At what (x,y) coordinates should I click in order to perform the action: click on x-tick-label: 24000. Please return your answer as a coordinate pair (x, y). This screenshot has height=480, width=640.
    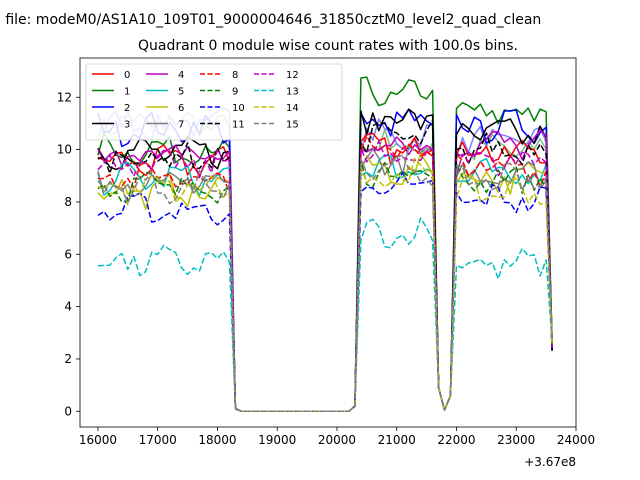
    Looking at the image, I should click on (576, 440).